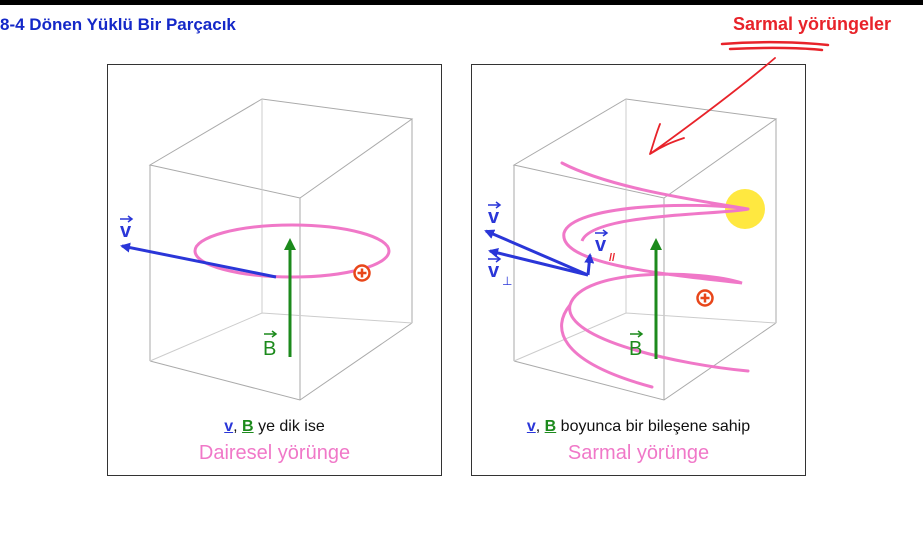  Describe the element at coordinates (274, 453) in the screenshot. I see `caption-title: Dairesel yörünge` at that location.